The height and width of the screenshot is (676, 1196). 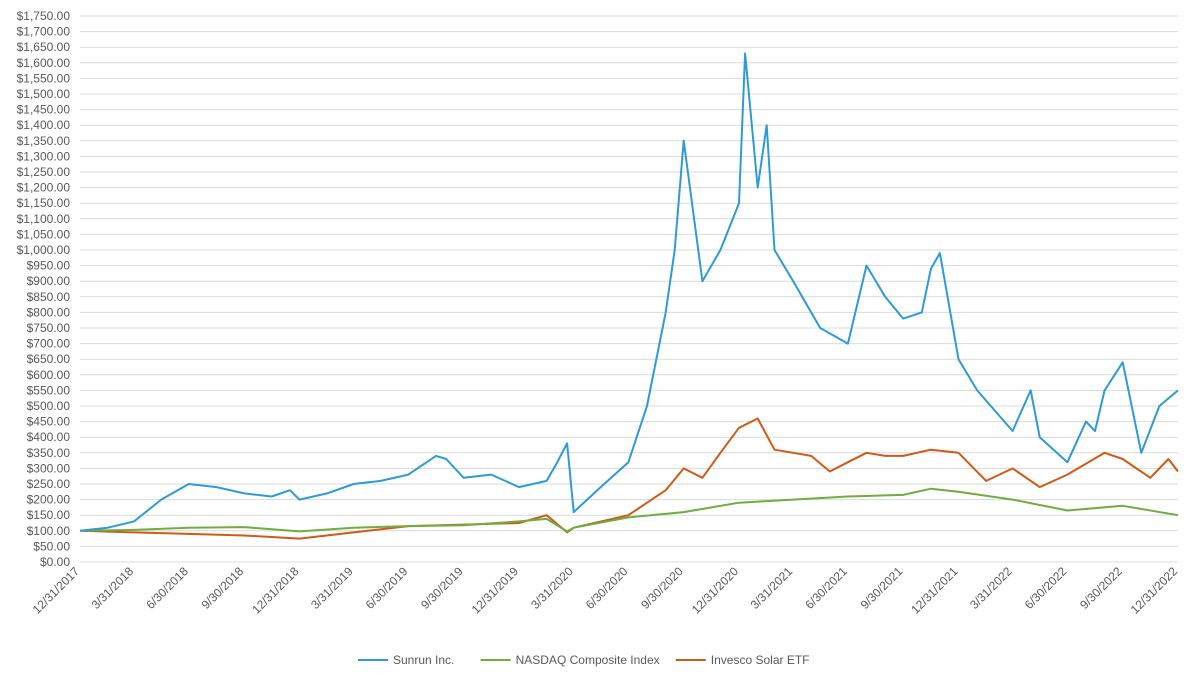 I want to click on y-tick-label: $450.00, so click(x=49, y=422).